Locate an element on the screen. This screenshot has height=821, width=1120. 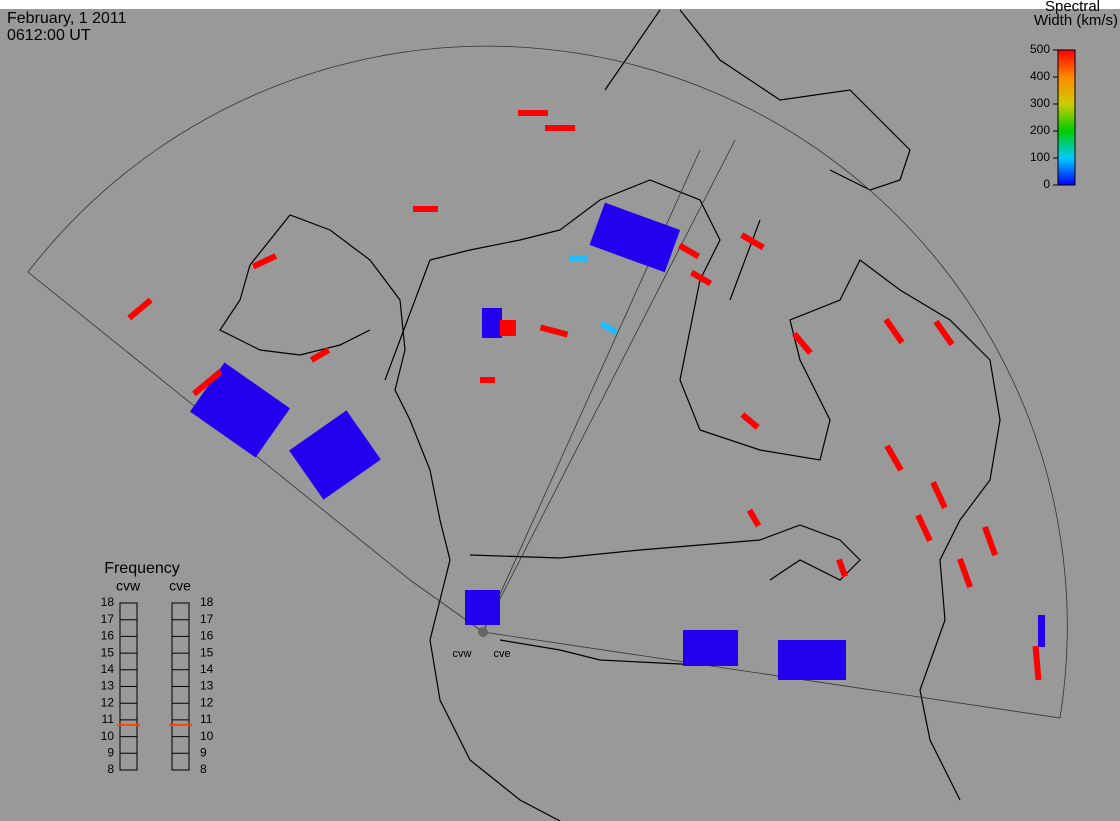
colorbar-tick-label: 500 is located at coordinates (1040, 49).